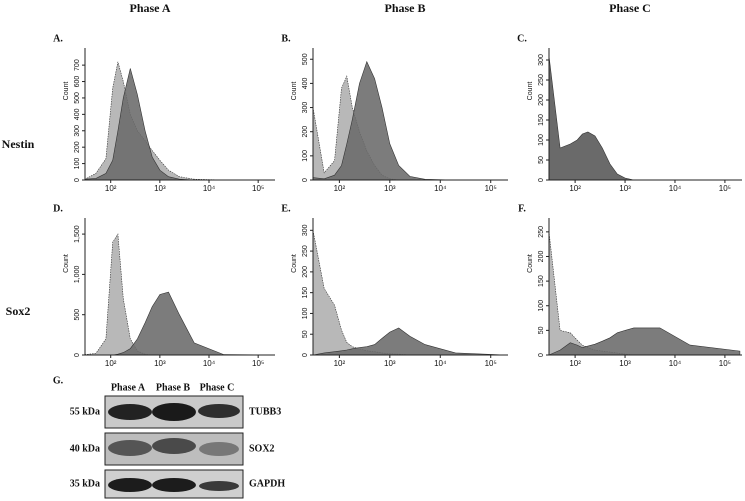 This screenshot has width=745, height=501. What do you see at coordinates (77, 65) in the screenshot?
I see `y-tick-label: 700` at bounding box center [77, 65].